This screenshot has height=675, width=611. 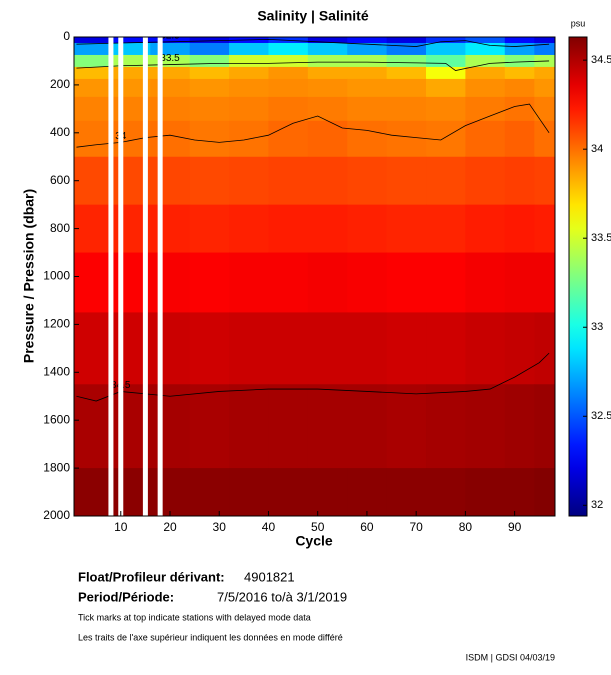 What do you see at coordinates (60, 84) in the screenshot?
I see `y-tick-label: 200` at bounding box center [60, 84].